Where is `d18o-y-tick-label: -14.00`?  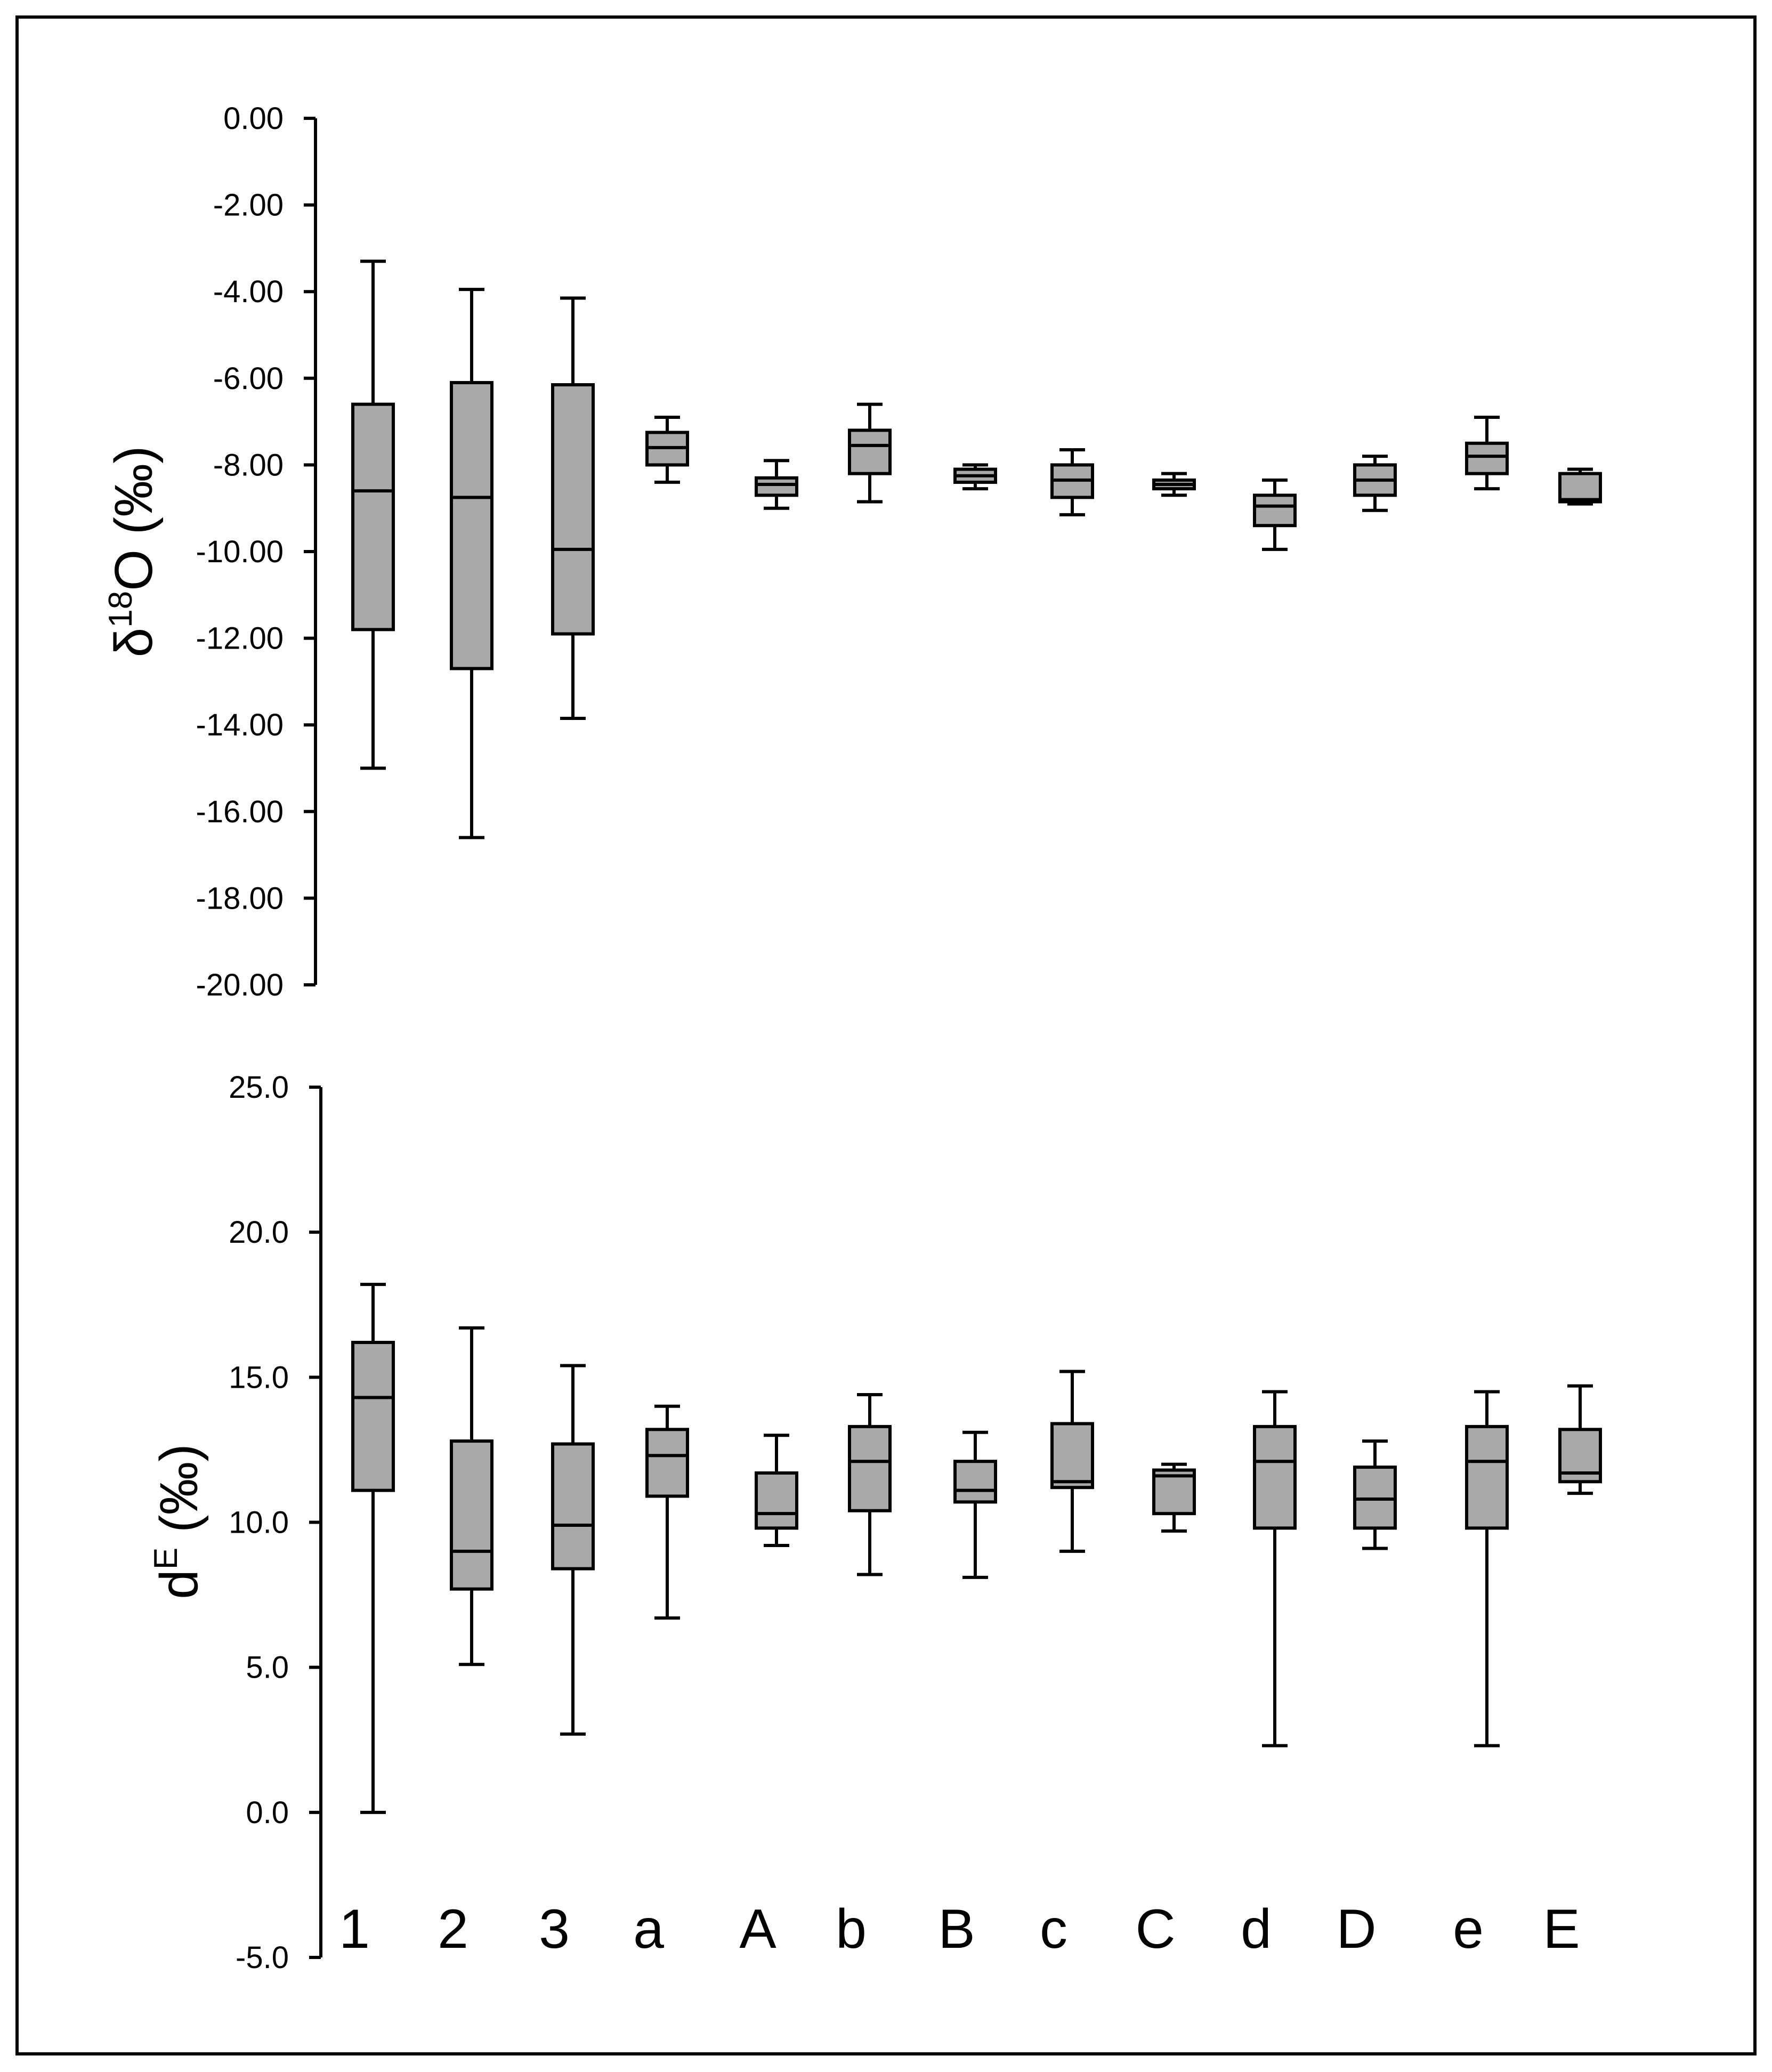
d18o-y-tick-label: -14.00 is located at coordinates (240, 725).